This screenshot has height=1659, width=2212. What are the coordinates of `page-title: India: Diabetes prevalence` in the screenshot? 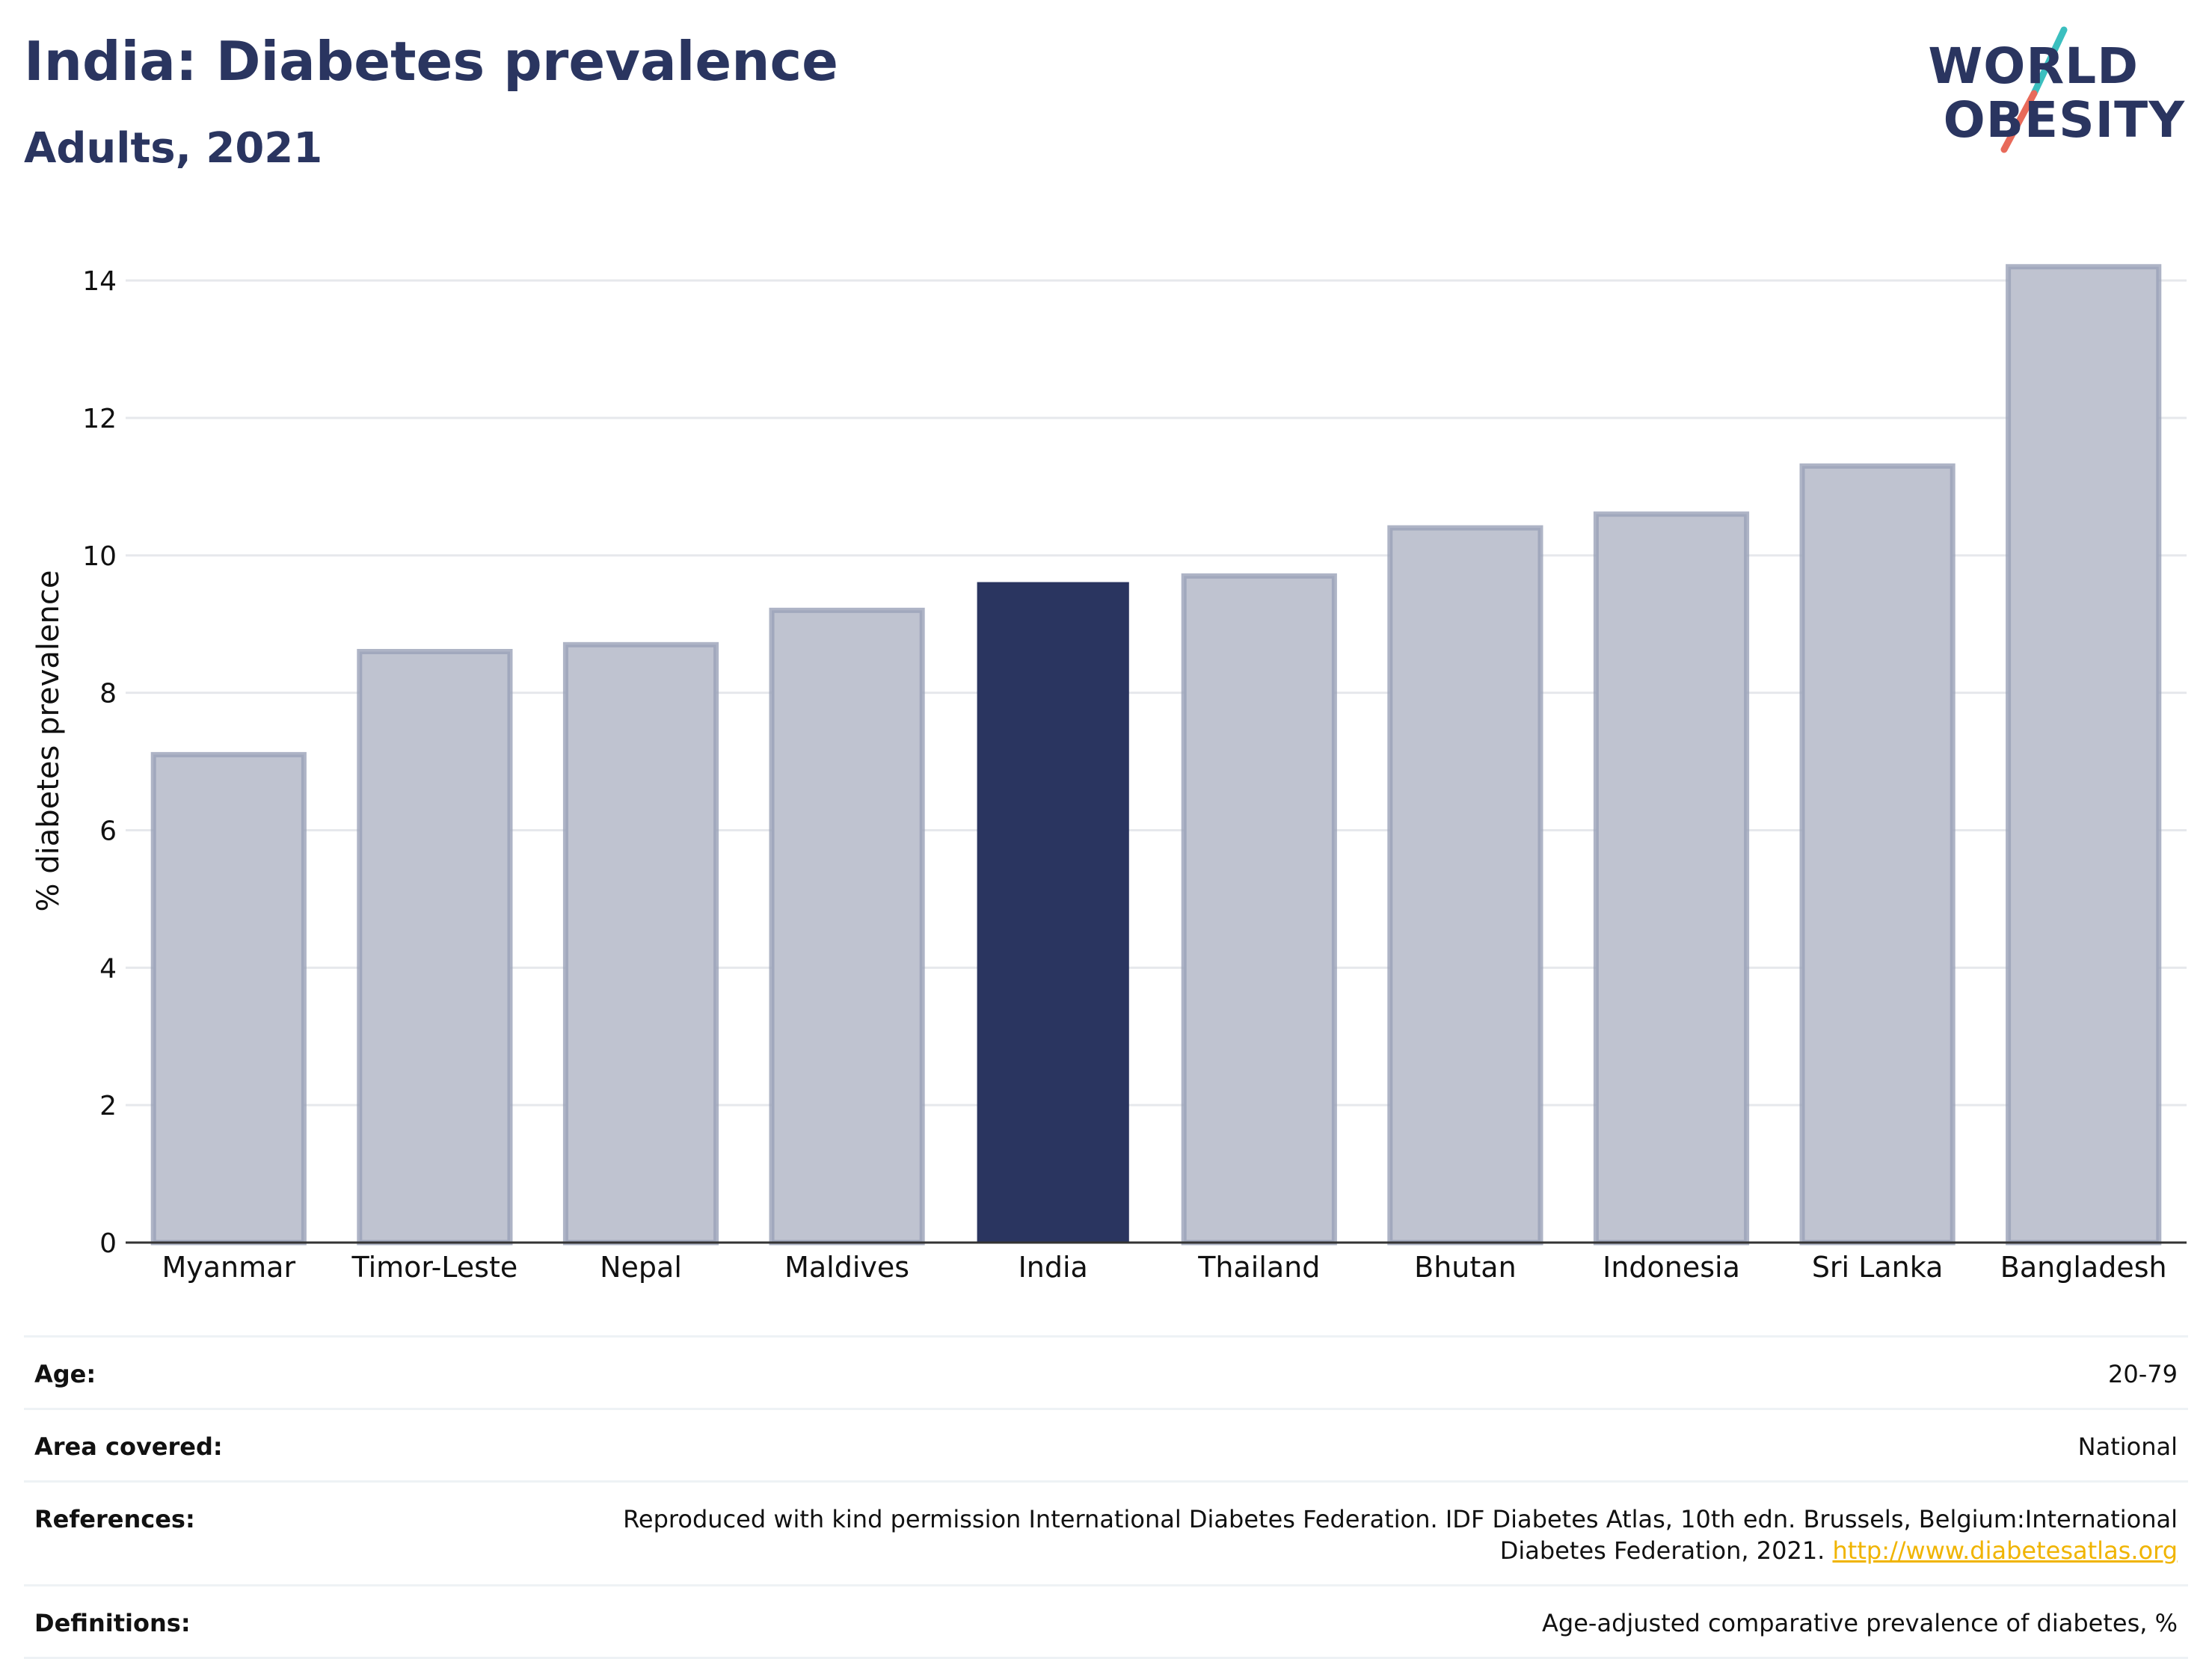 It's located at (431, 62).